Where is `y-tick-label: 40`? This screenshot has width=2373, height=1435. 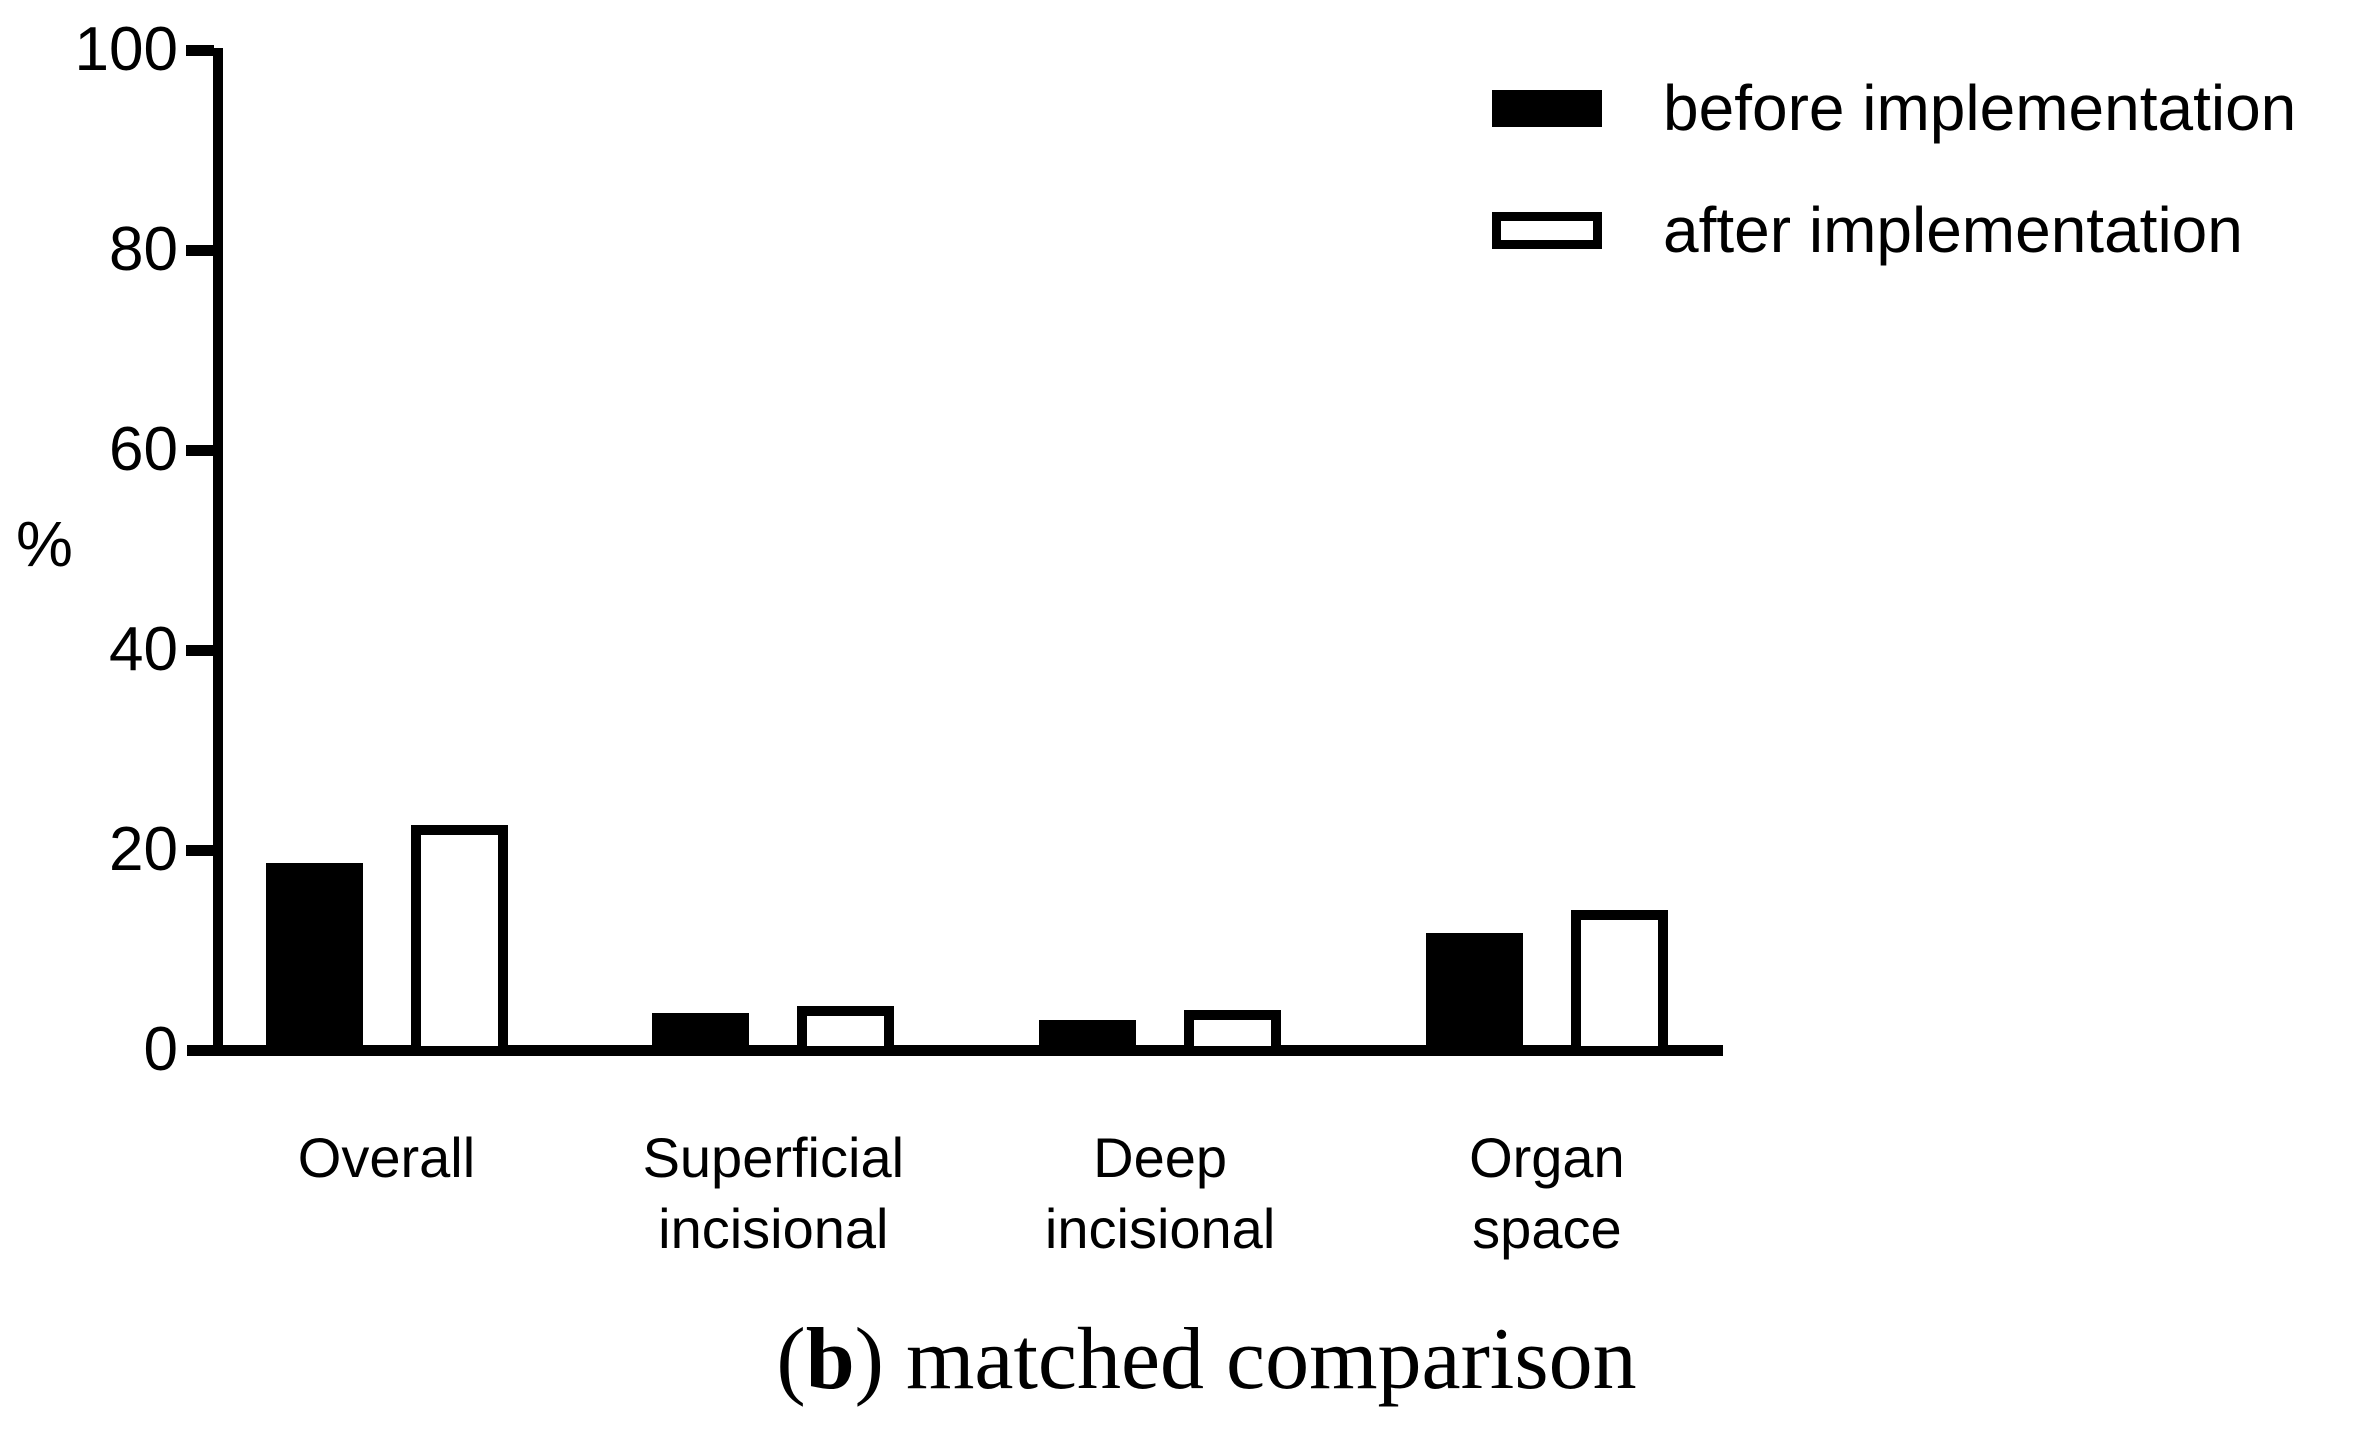 y-tick-label: 40 is located at coordinates (143, 649).